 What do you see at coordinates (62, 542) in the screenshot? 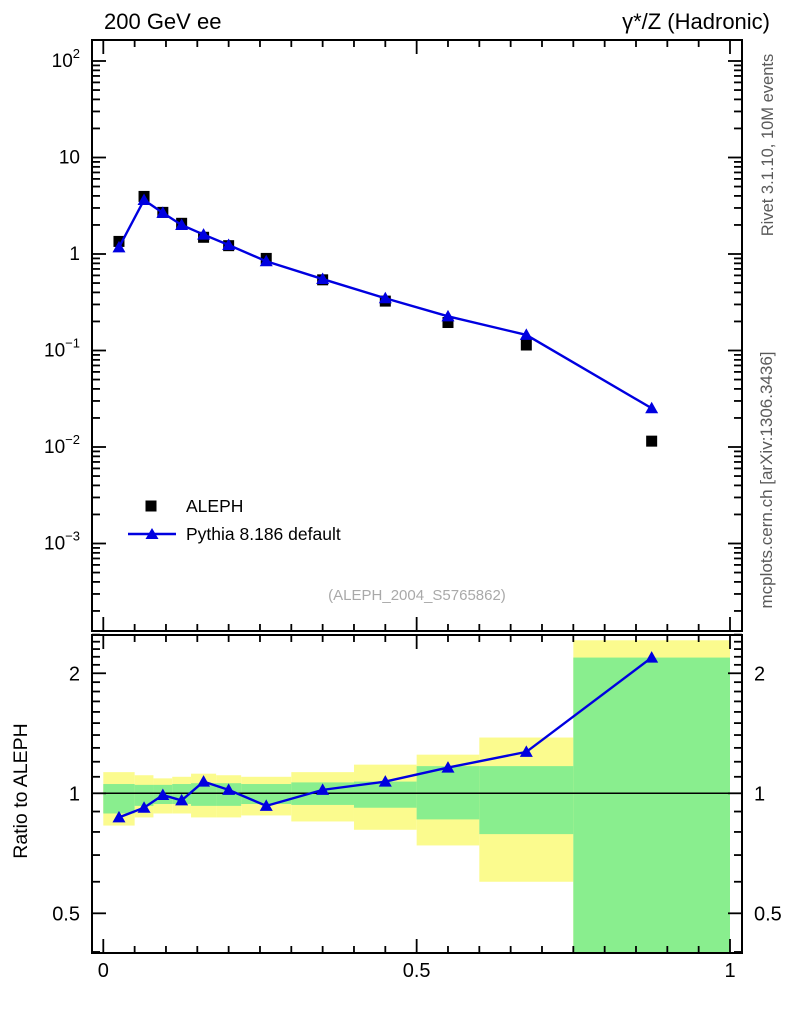
I see `main-ytick-label: 10⁻³` at bounding box center [62, 542].